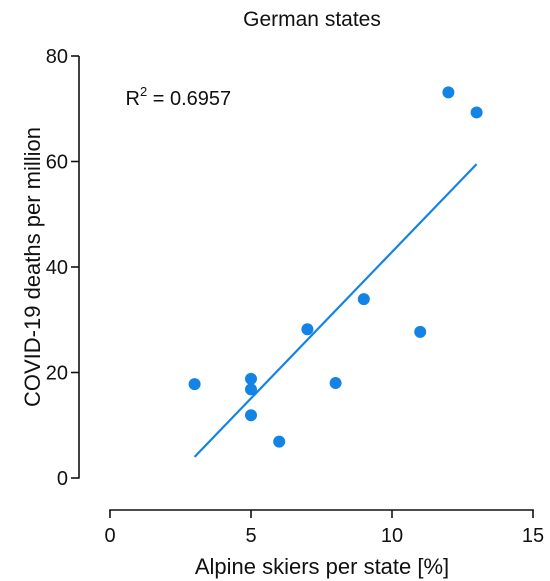 This screenshot has height=581, width=550. What do you see at coordinates (62, 479) in the screenshot?
I see `y-tick-label: 0` at bounding box center [62, 479].